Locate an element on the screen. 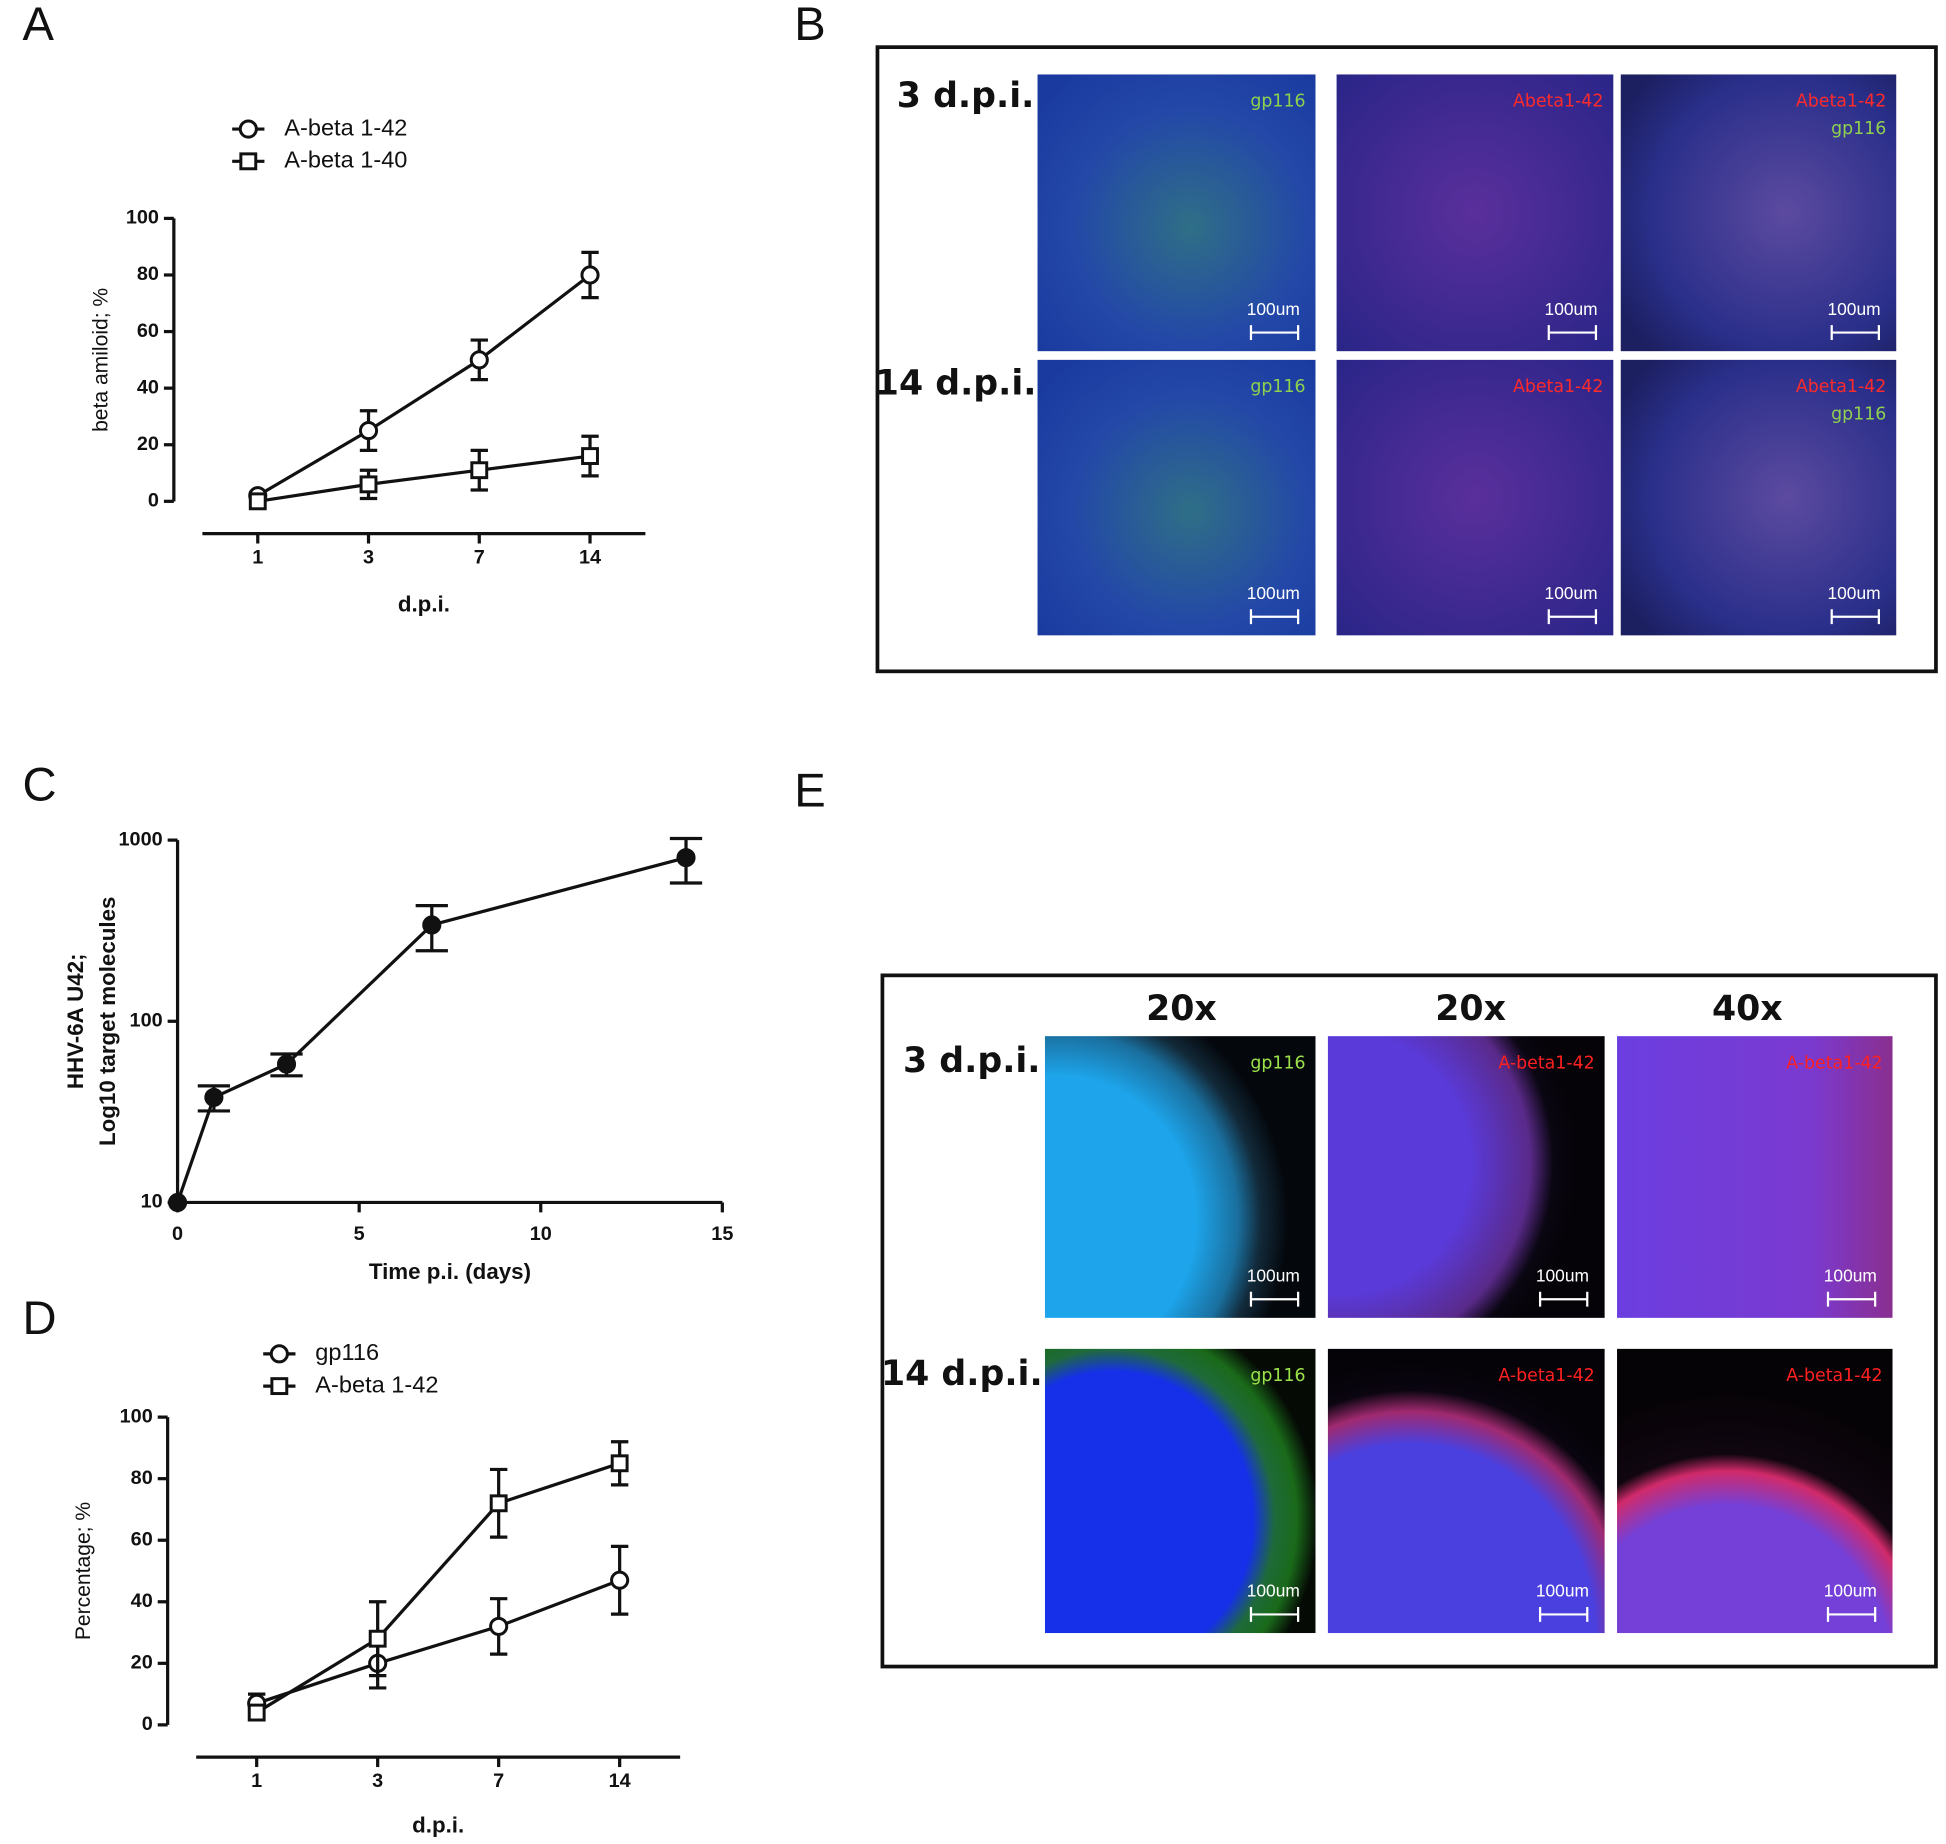 This screenshot has height=1844, width=1946. x-tick-label: 0 is located at coordinates (177, 1234).